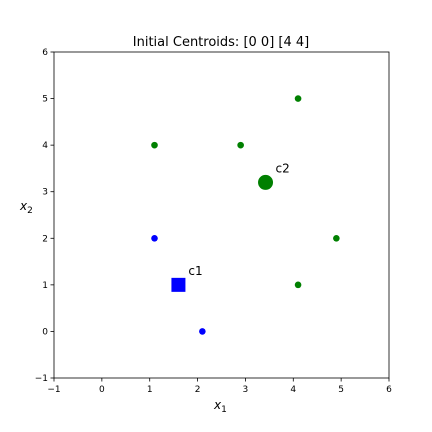  Describe the element at coordinates (224, 410) in the screenshot. I see `x-axis-label-subscript: 1` at that location.